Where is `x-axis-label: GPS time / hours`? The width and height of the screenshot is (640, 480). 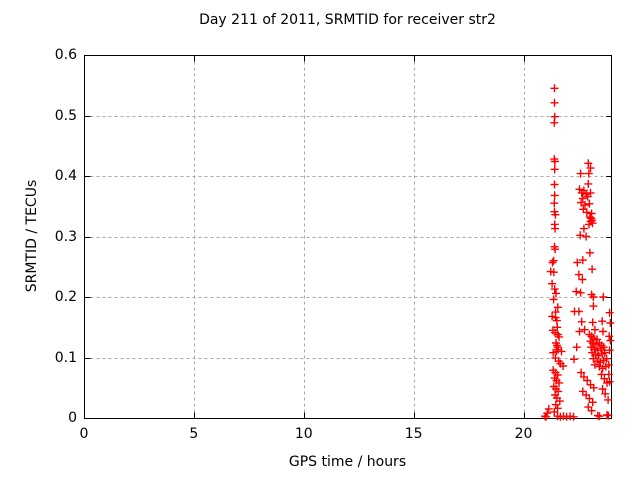
x-axis-label: GPS time / hours is located at coordinates (347, 462).